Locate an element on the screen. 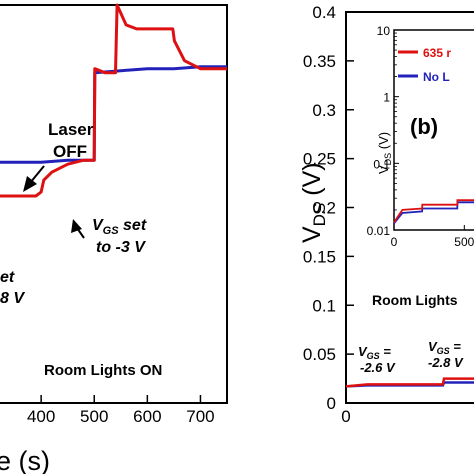 The width and height of the screenshot is (474, 474). inset-series is located at coordinates (433, 212).